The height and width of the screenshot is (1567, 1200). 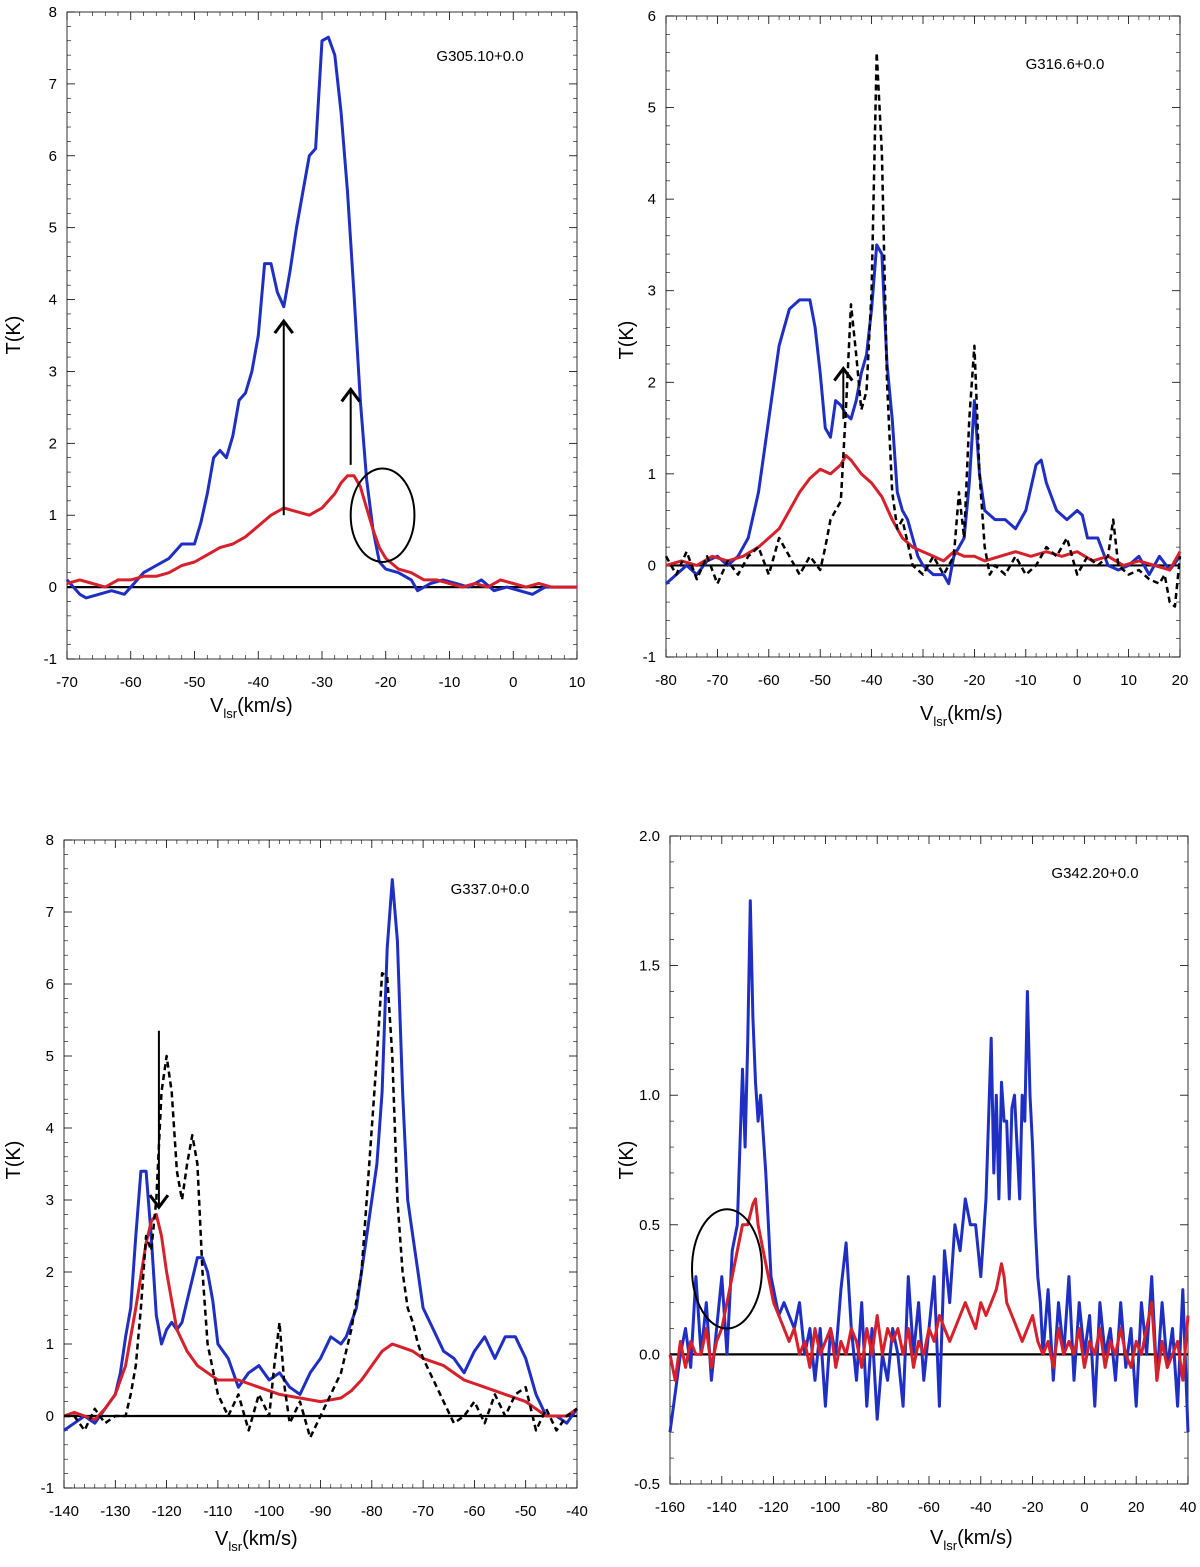 What do you see at coordinates (652, 291) in the screenshot?
I see `y-tick-label-g316: 3` at bounding box center [652, 291].